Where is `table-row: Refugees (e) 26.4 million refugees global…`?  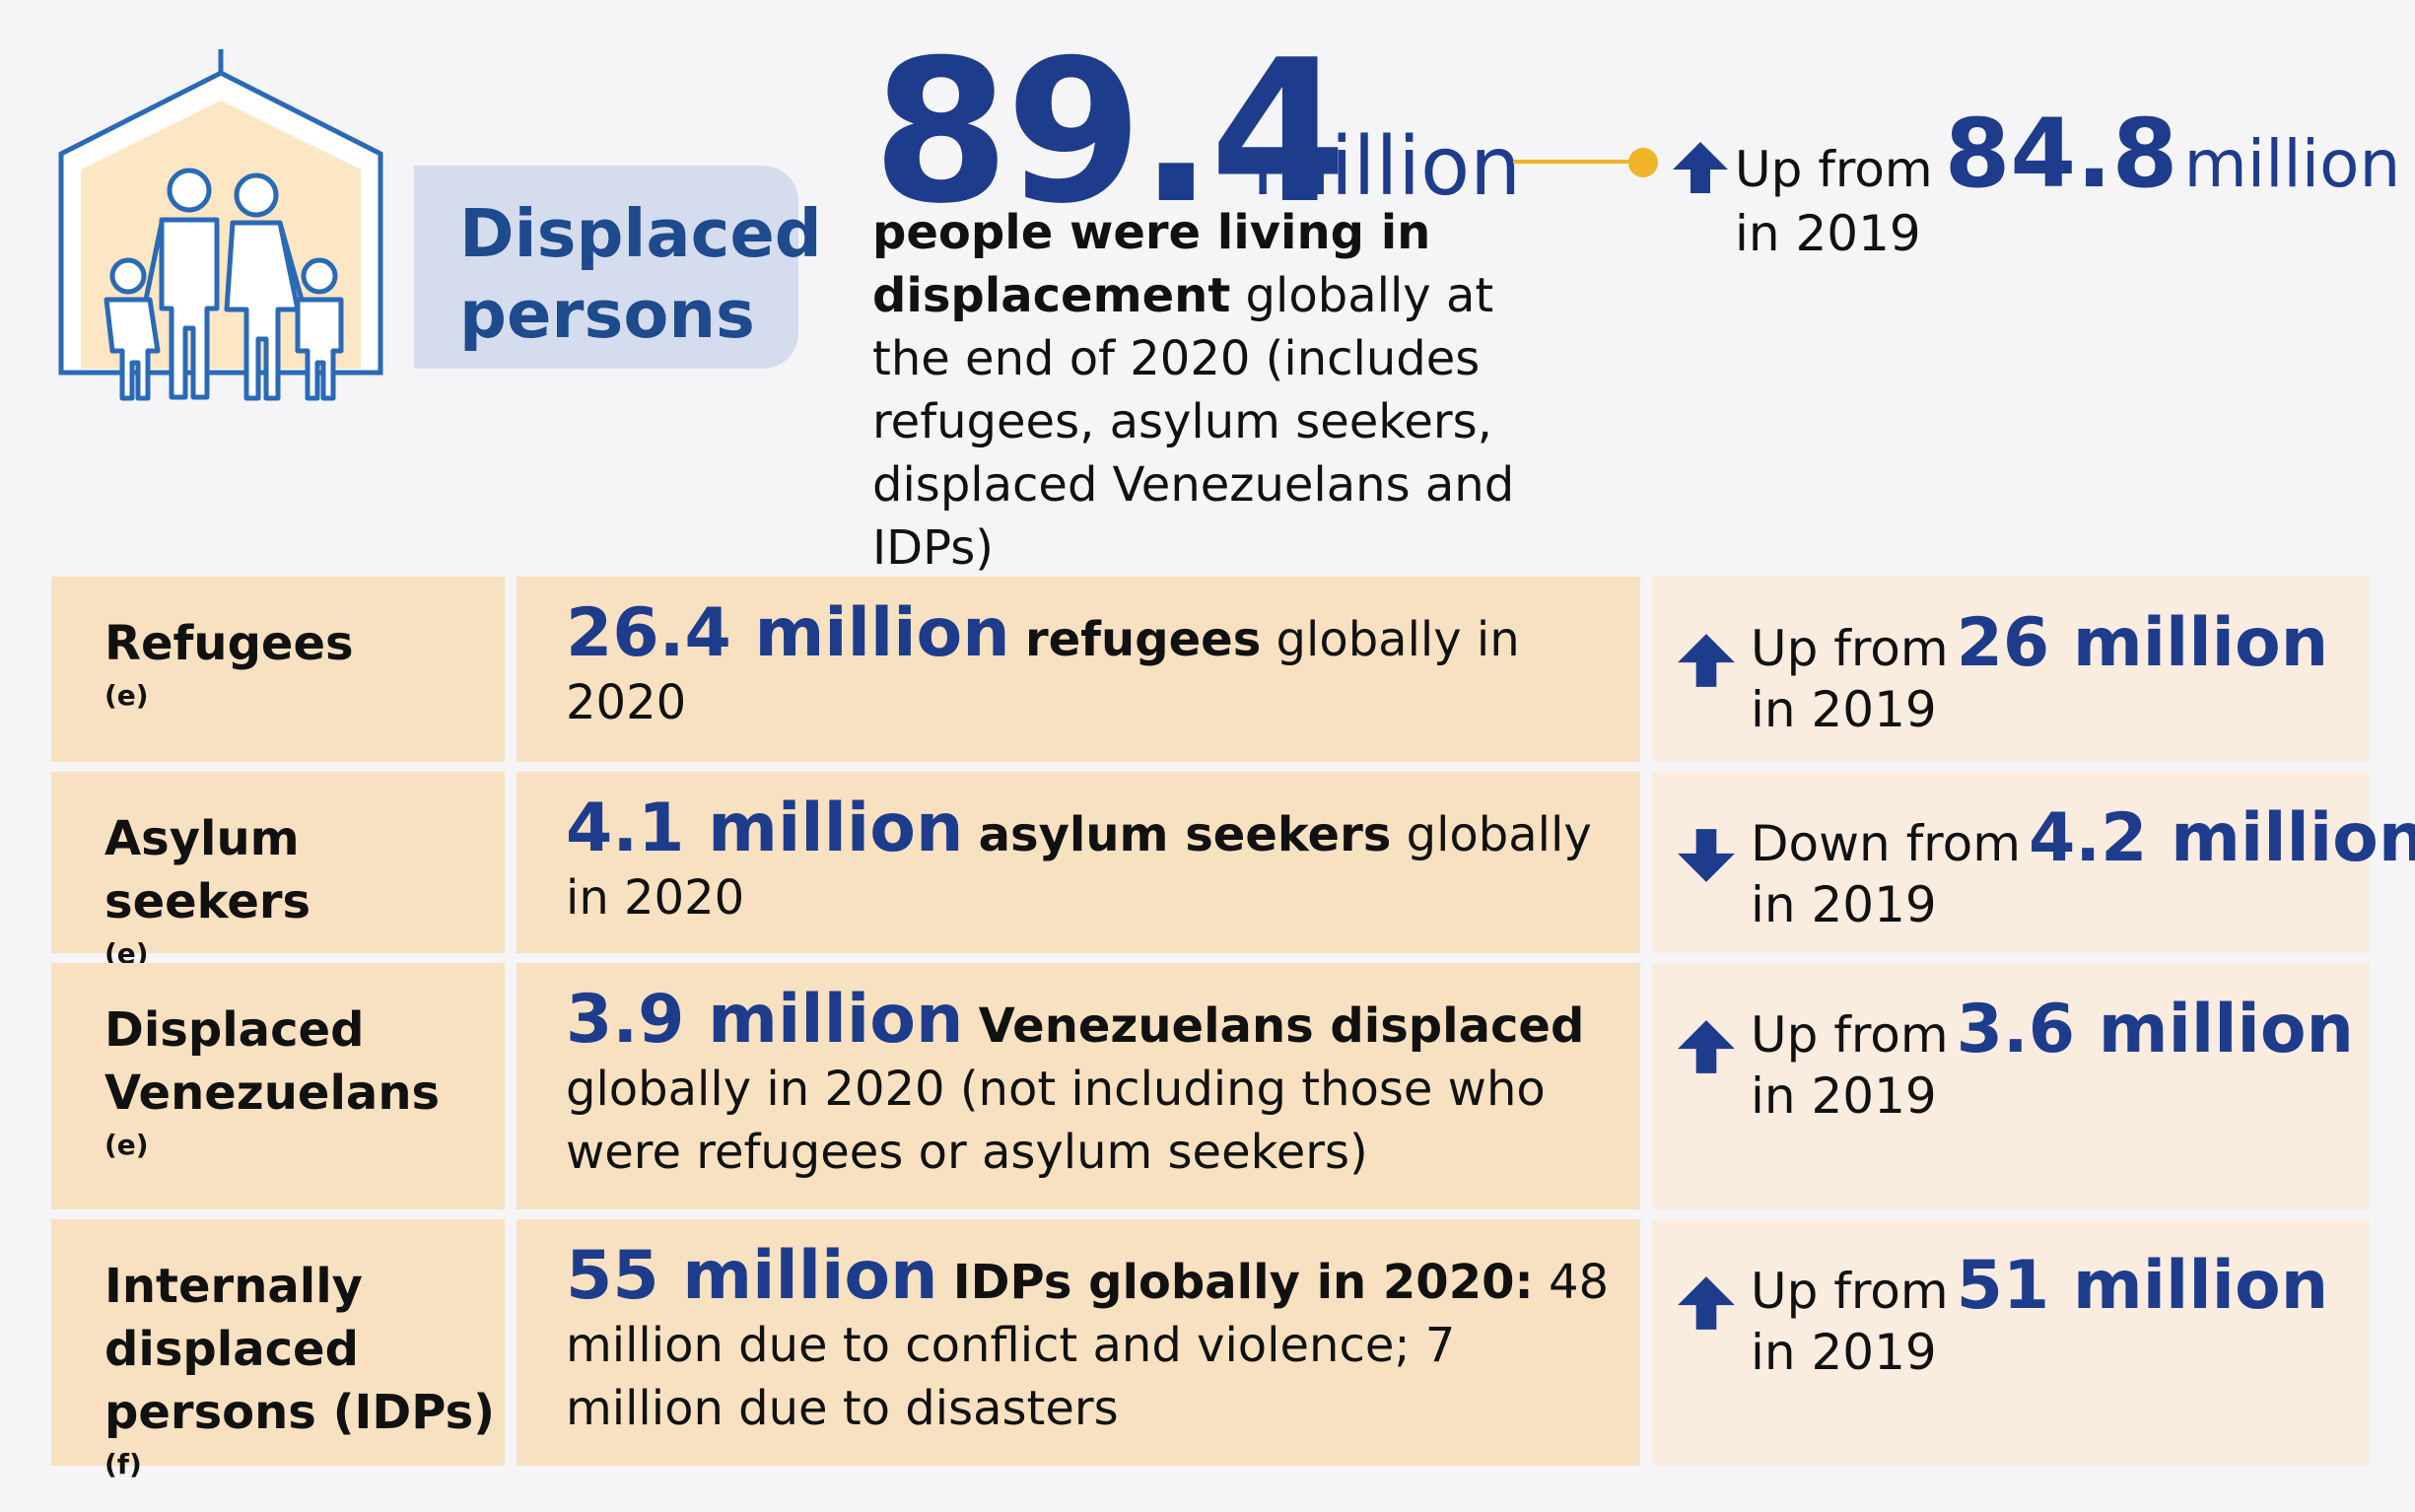
table-row: Refugees (e) 26.4 million refugees global… is located at coordinates (1211, 669).